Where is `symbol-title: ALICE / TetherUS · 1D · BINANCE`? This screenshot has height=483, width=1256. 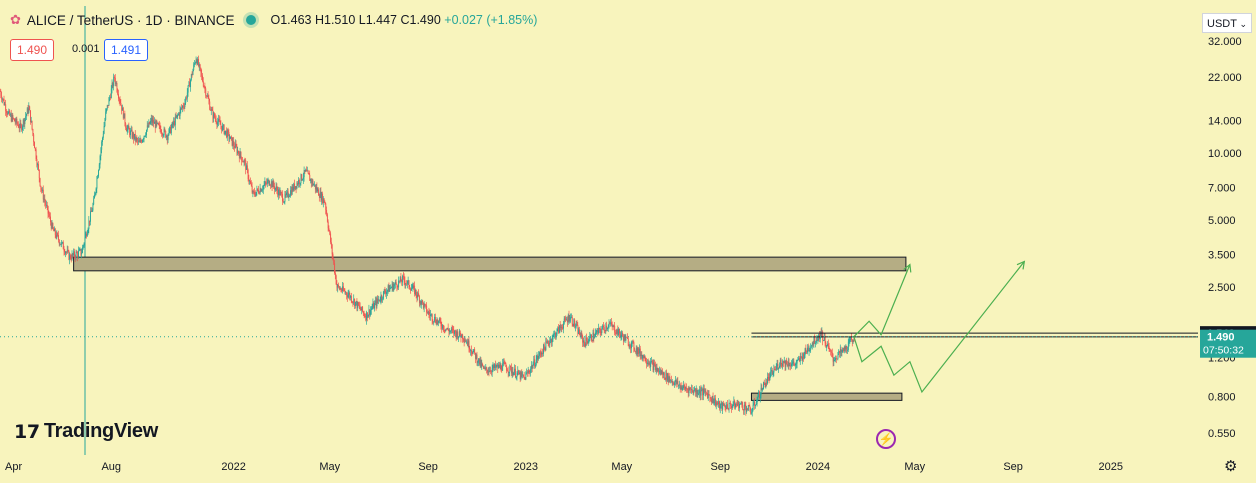
symbol-title: ALICE / TetherUS · 1D · BINANCE is located at coordinates (130, 20).